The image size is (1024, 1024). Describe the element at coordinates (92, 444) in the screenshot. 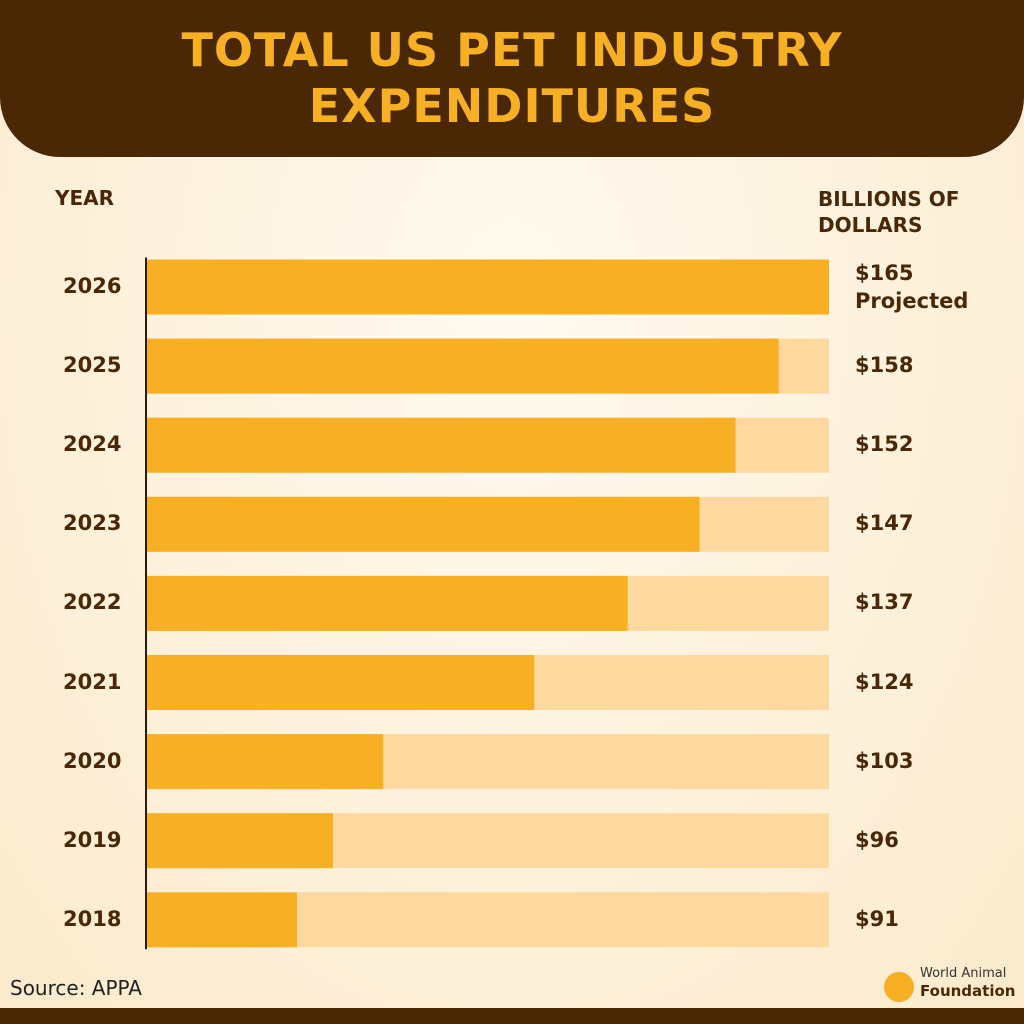

I see `y-tick-label: 2024` at that location.